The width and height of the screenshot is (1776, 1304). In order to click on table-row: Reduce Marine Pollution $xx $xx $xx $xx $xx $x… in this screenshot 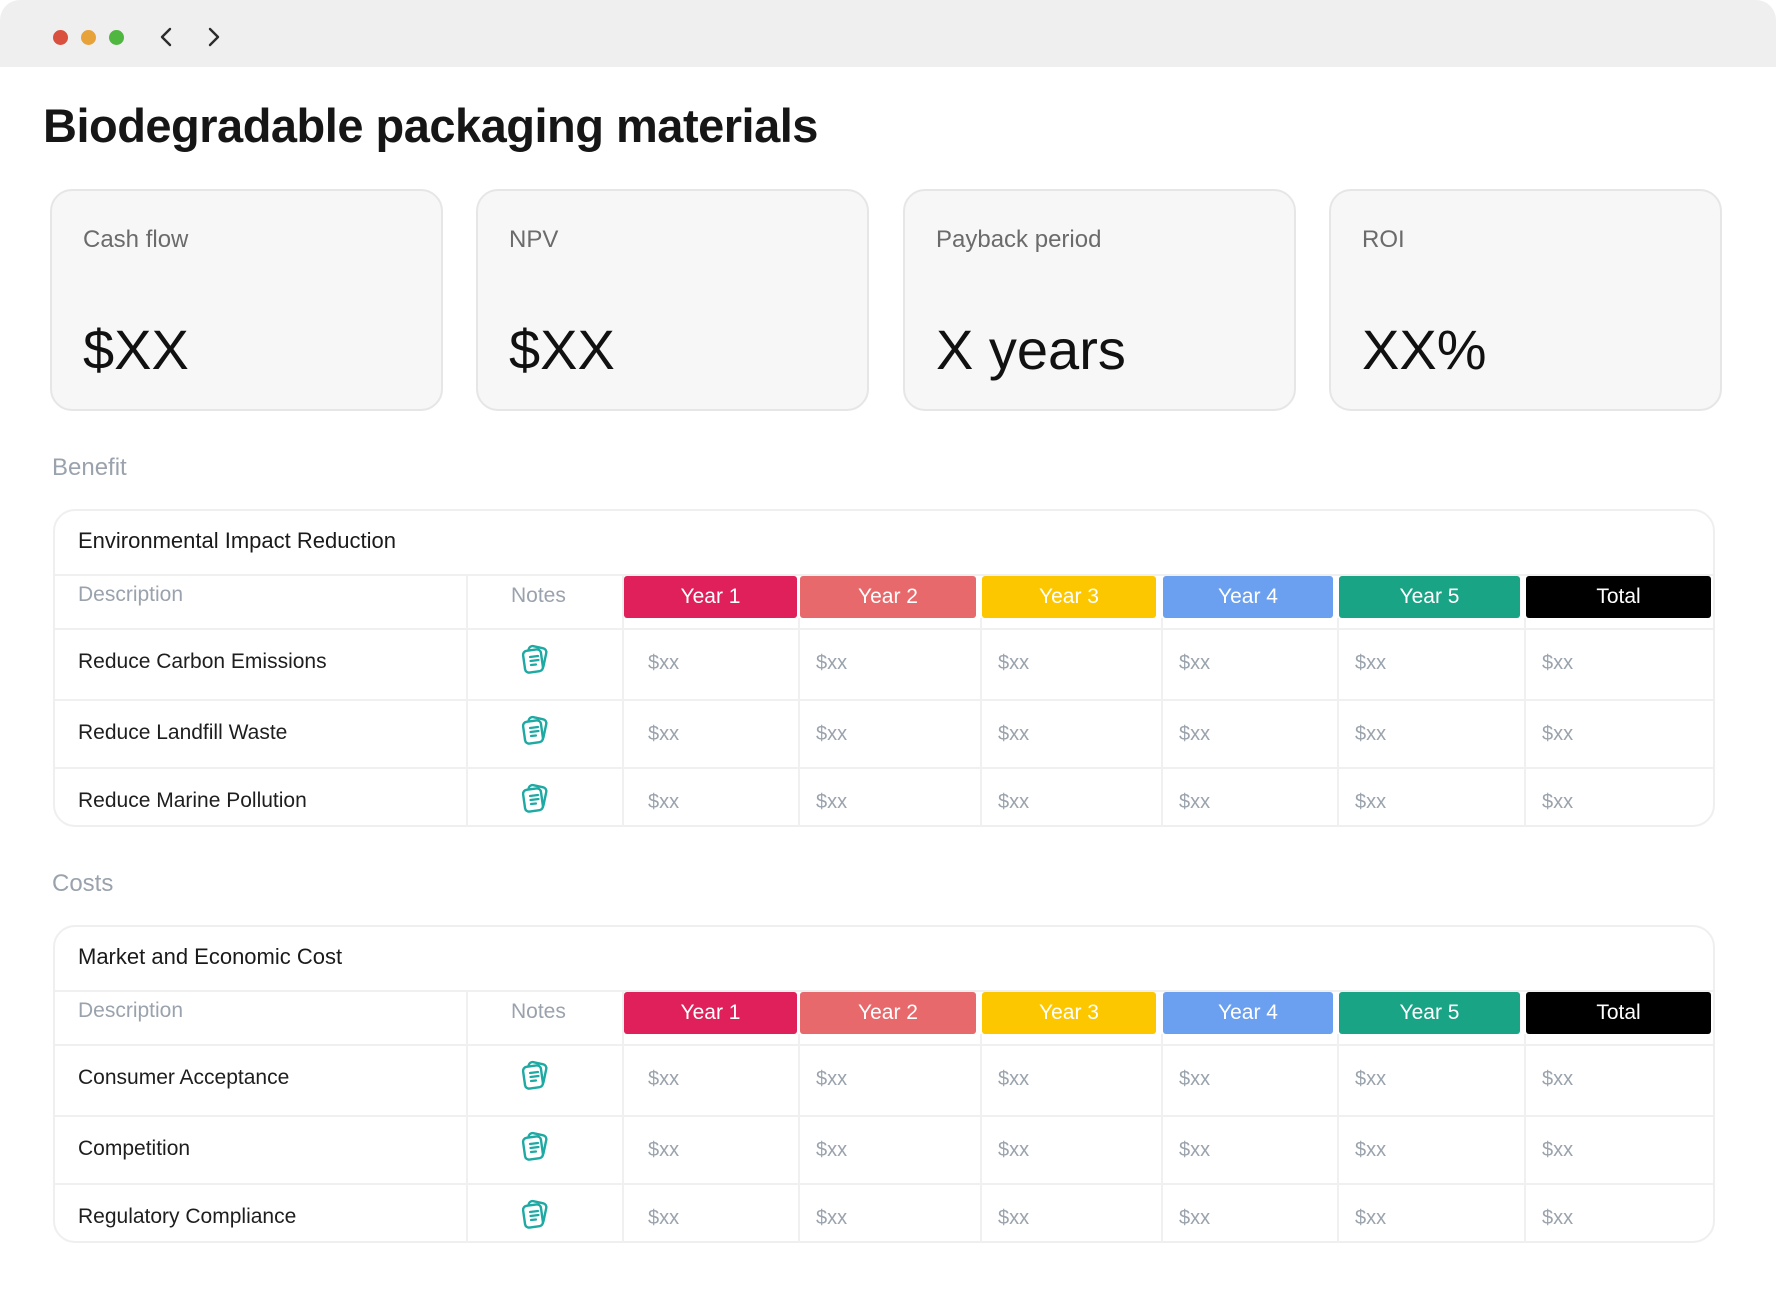, I will do `click(884, 802)`.